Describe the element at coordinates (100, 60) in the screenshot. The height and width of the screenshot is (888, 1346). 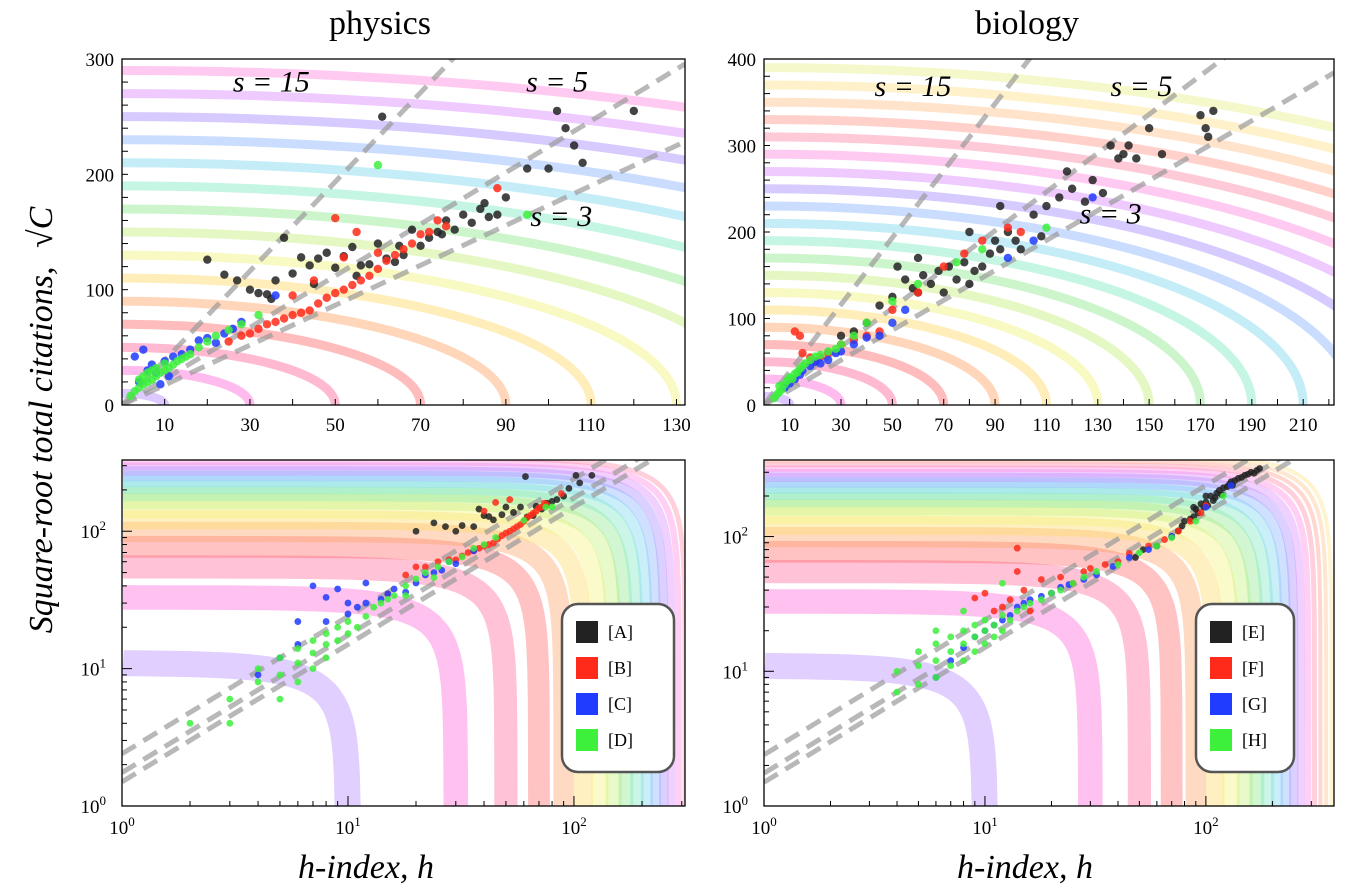
I see `y-tick-label: 300` at that location.